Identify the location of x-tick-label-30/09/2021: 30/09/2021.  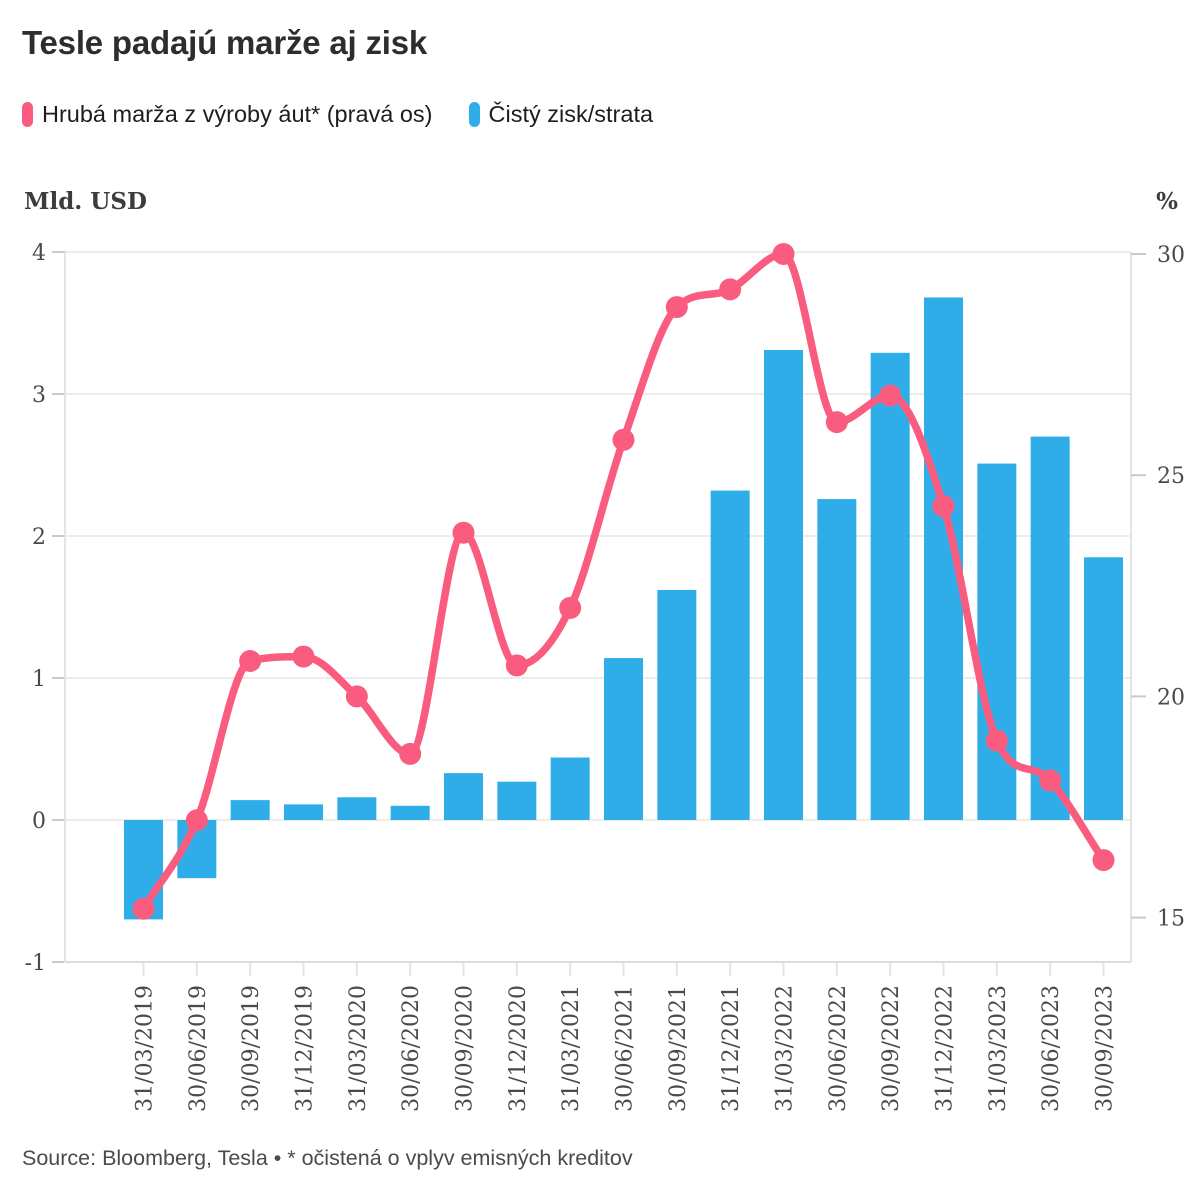
(678, 1048).